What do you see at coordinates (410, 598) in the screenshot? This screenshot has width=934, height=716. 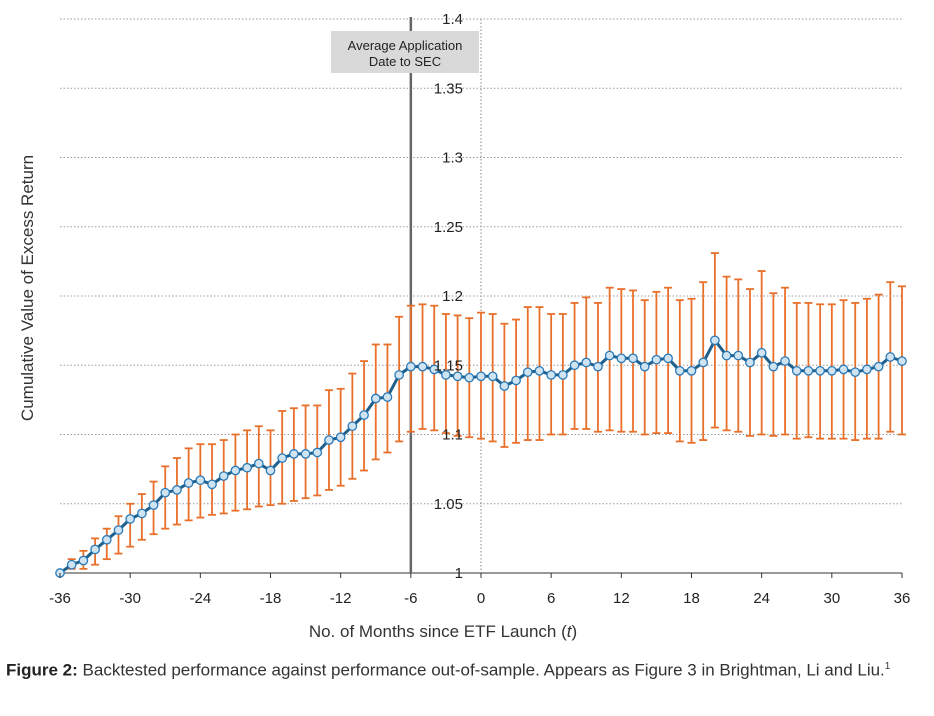 I see `x-tick-label: -6` at bounding box center [410, 598].